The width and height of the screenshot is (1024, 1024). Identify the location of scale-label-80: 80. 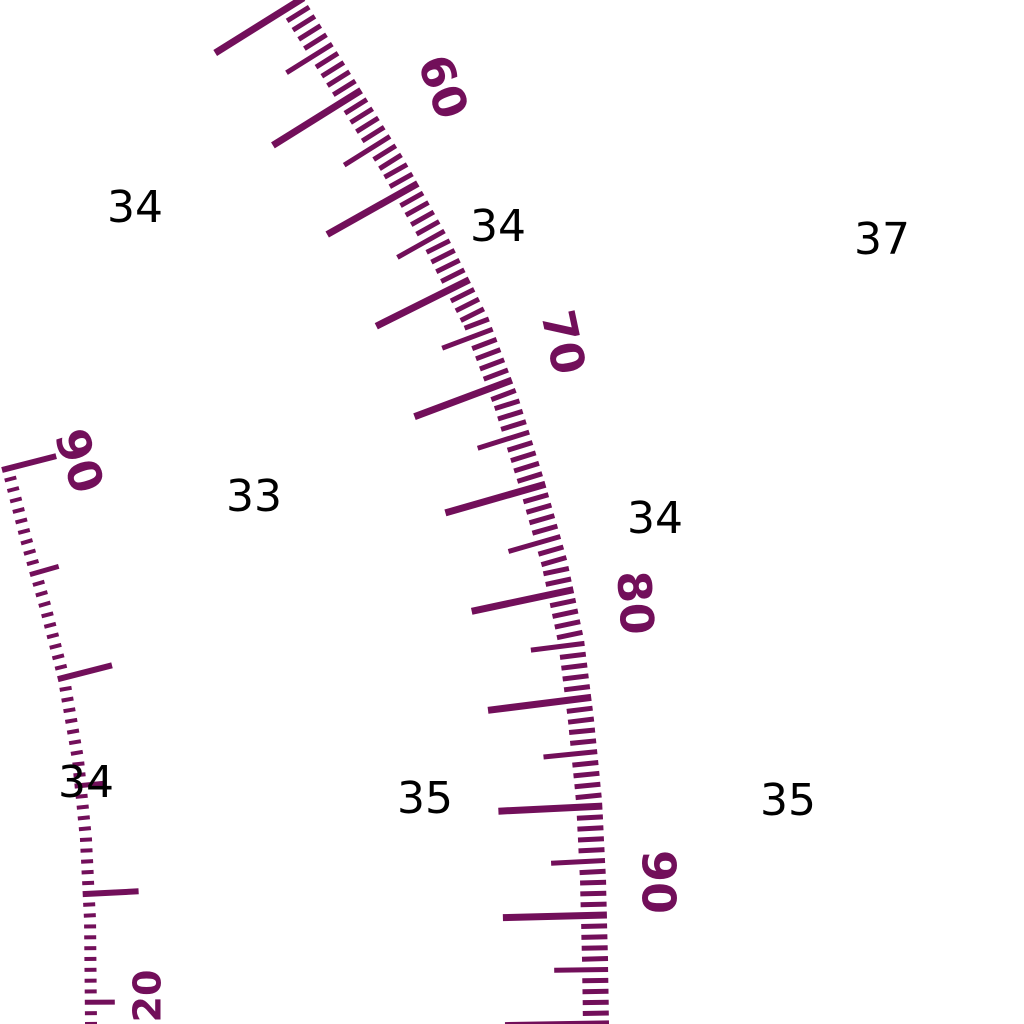
(635, 603).